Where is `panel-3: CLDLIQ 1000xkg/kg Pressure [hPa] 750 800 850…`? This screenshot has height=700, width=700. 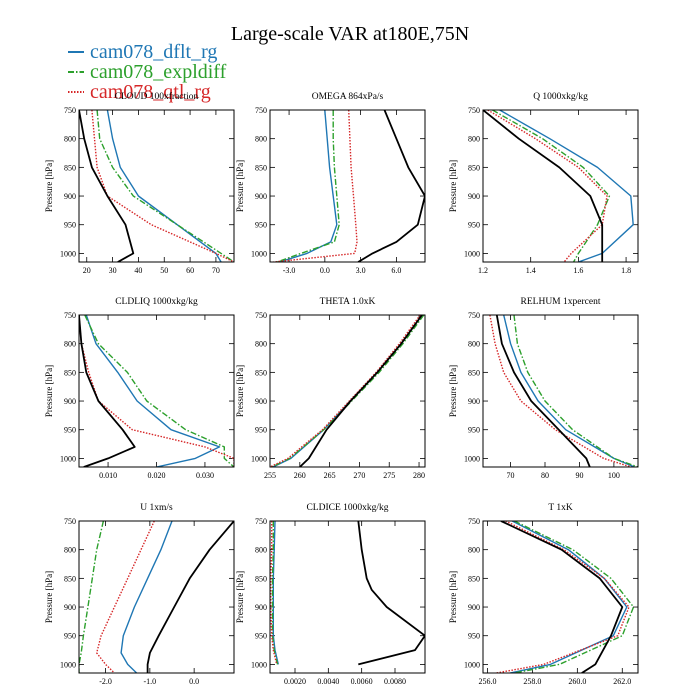
panel-3: CLDLIQ 1000xkg/kg Pressure [hPa] 750 800 850… is located at coordinates (139, 388).